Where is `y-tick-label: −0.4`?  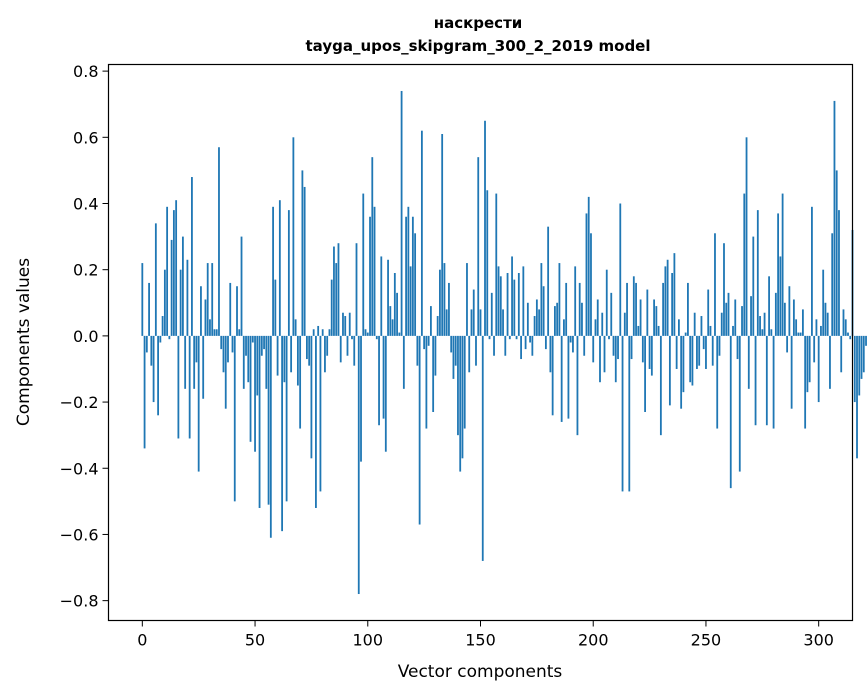
y-tick-label: −0.4 is located at coordinates (79, 468).